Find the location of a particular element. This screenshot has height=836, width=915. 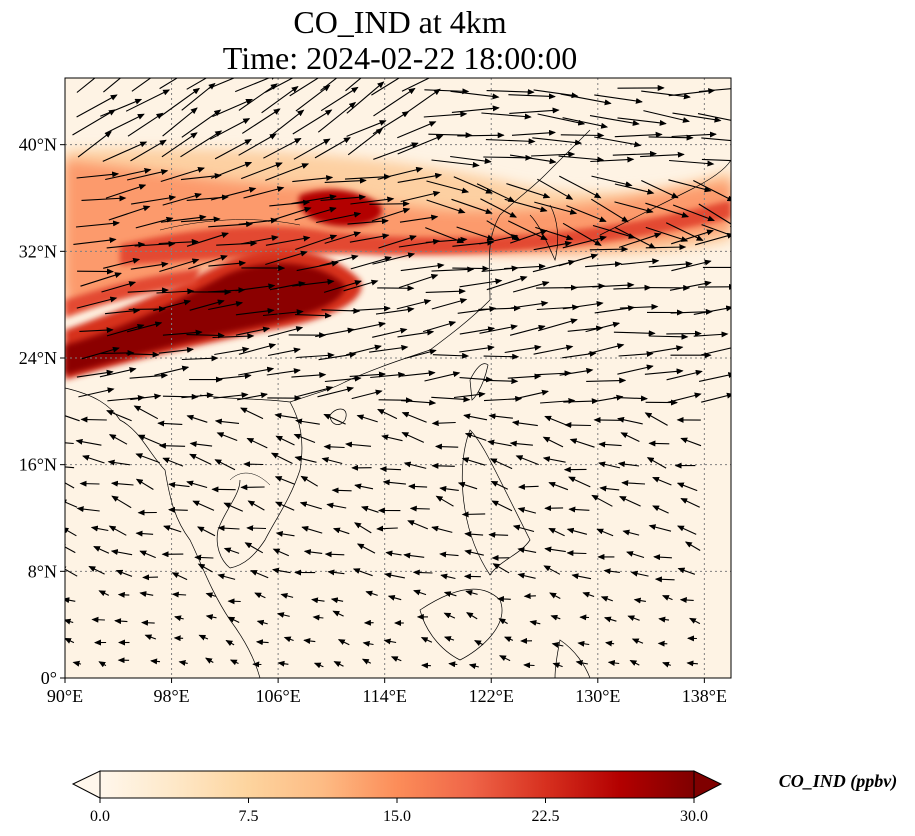

map-title: CO_IND at 4km is located at coordinates (400, 22).